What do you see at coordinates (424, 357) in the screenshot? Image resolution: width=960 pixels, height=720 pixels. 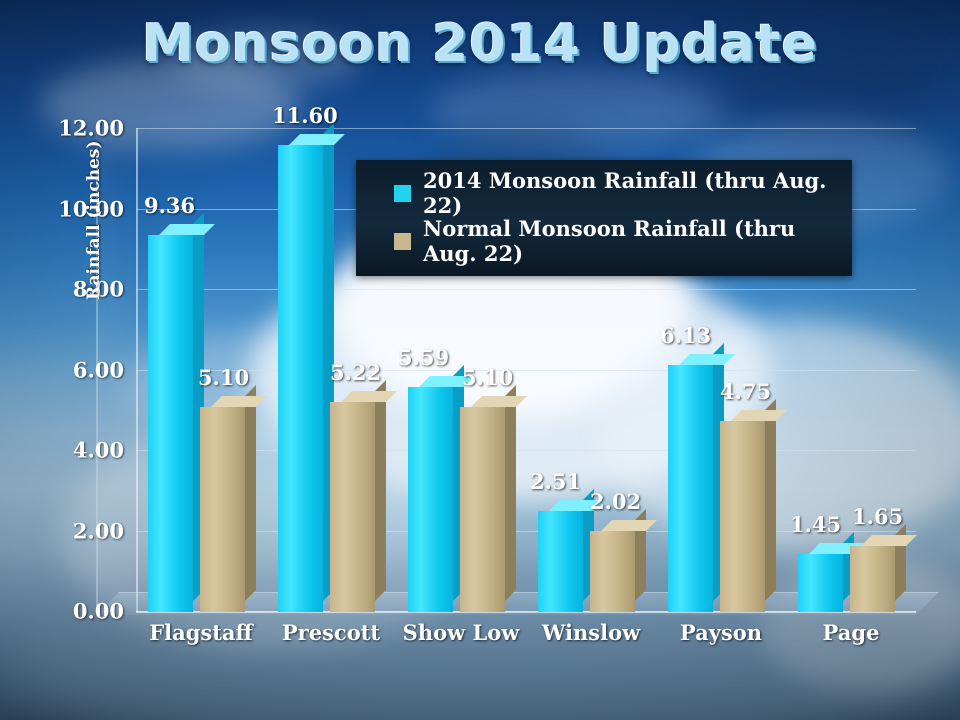 I see `bar-value-label: 5.59` at bounding box center [424, 357].